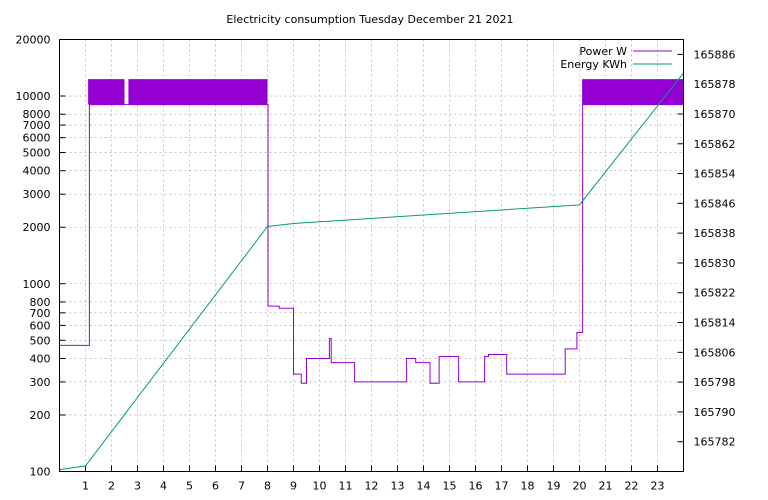  Describe the element at coordinates (215, 486) in the screenshot. I see `x-tick-label: 6` at that location.